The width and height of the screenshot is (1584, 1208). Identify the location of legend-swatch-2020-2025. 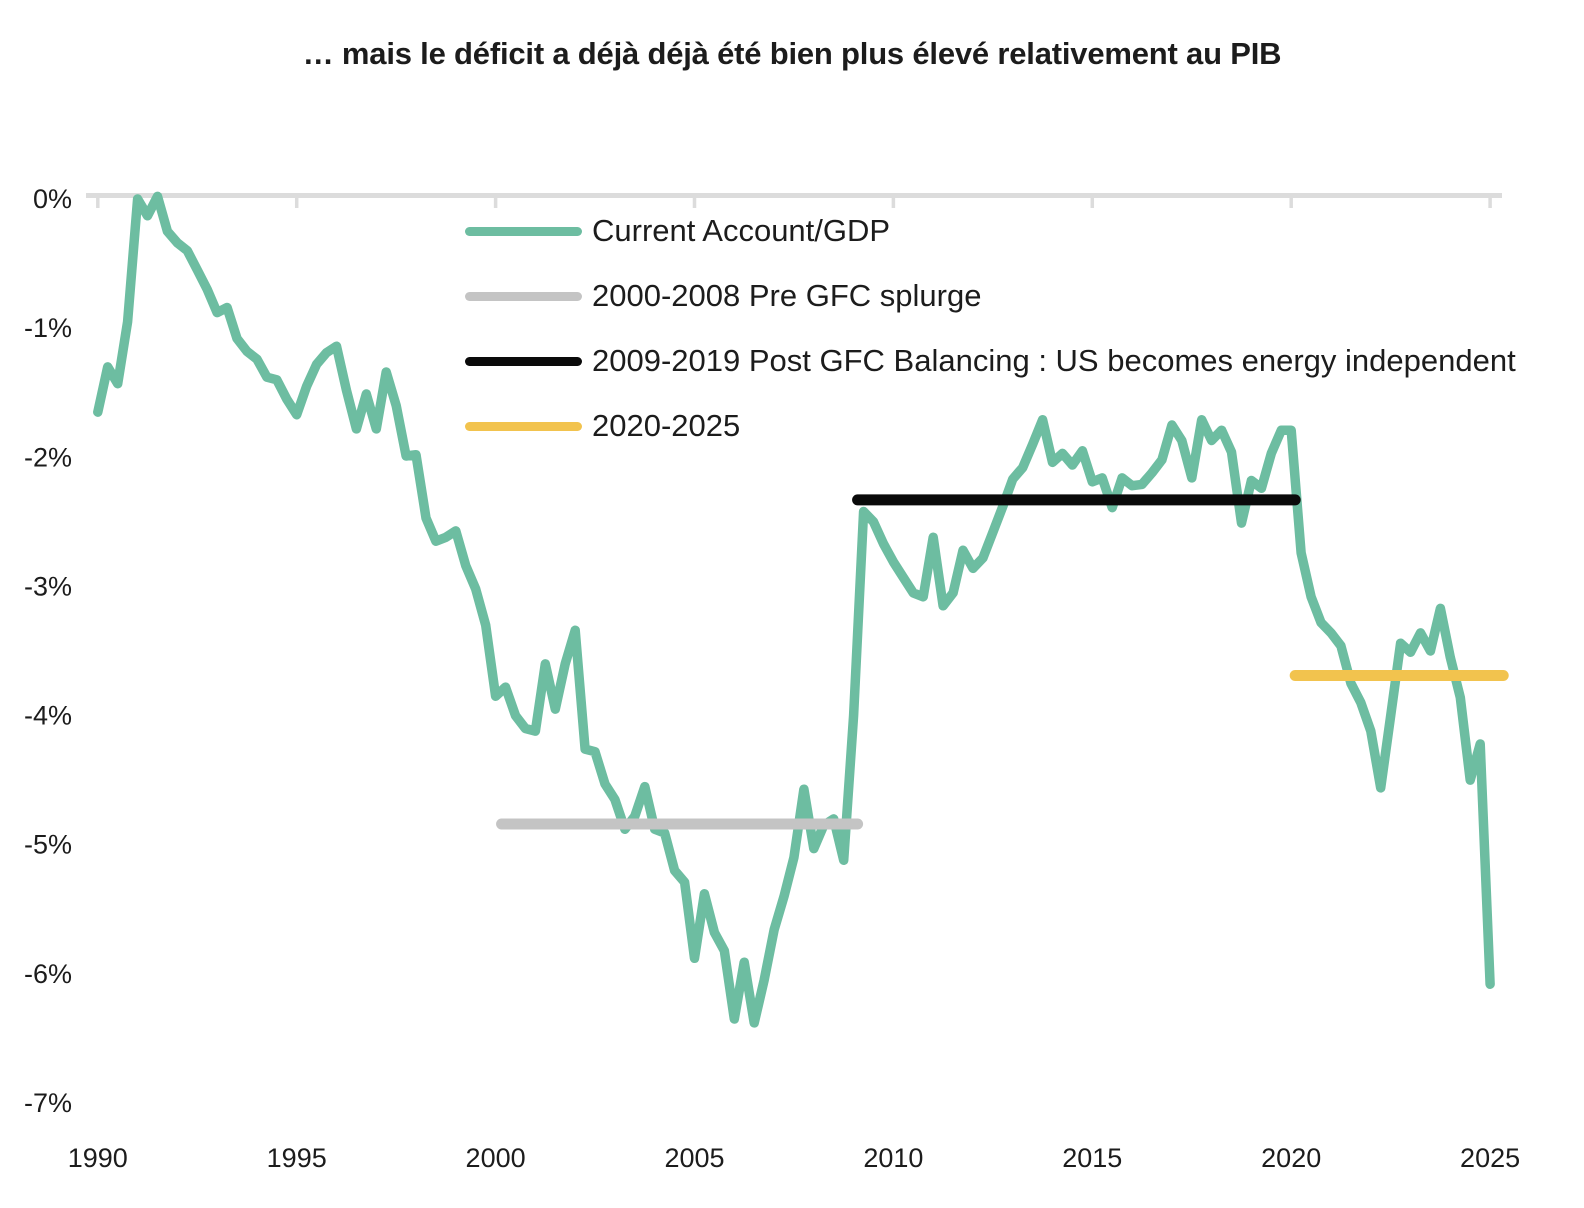
(523, 426).